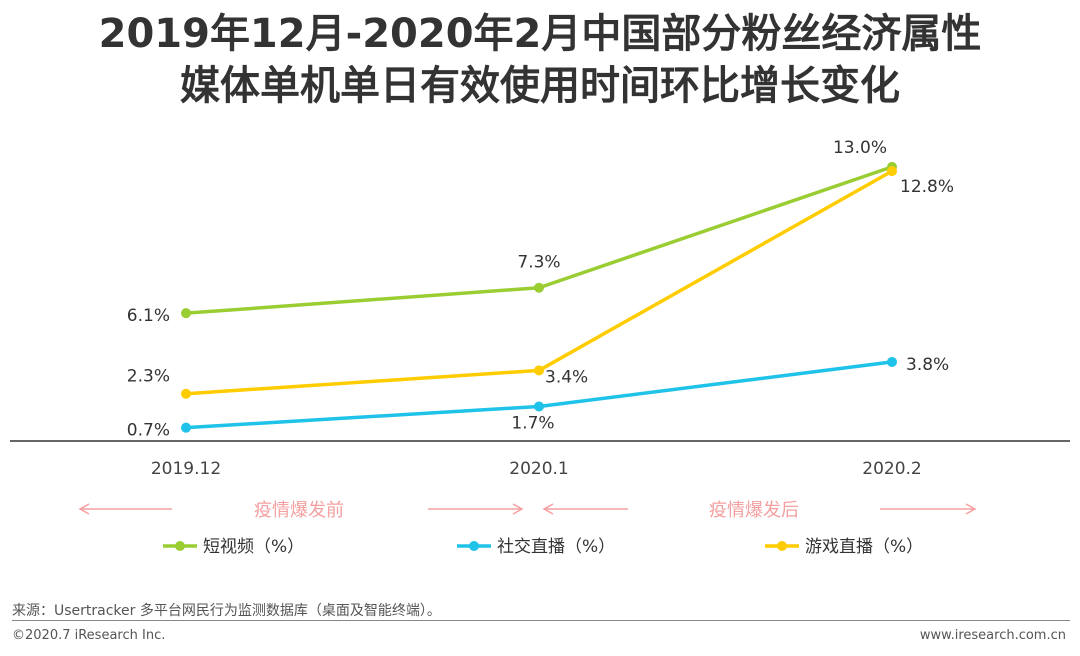  I want to click on data-label: 3.8%, so click(927, 365).